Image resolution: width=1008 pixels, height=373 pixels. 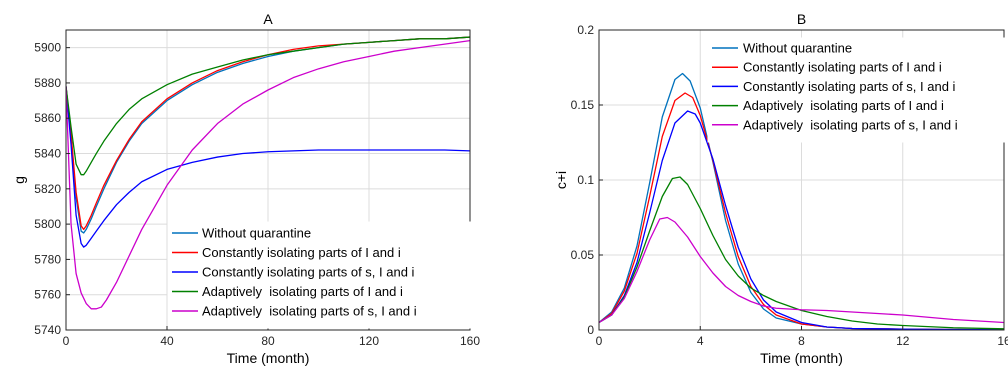 I want to click on y-tick-label: 5820, so click(x=47, y=189).